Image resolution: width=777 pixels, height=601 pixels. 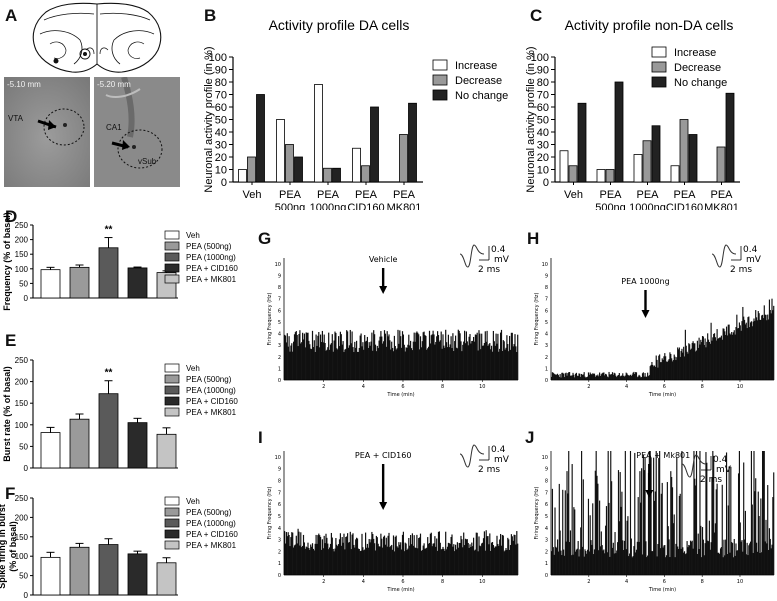 I want to click on x-tick-label: CID160, so click(x=365, y=206).